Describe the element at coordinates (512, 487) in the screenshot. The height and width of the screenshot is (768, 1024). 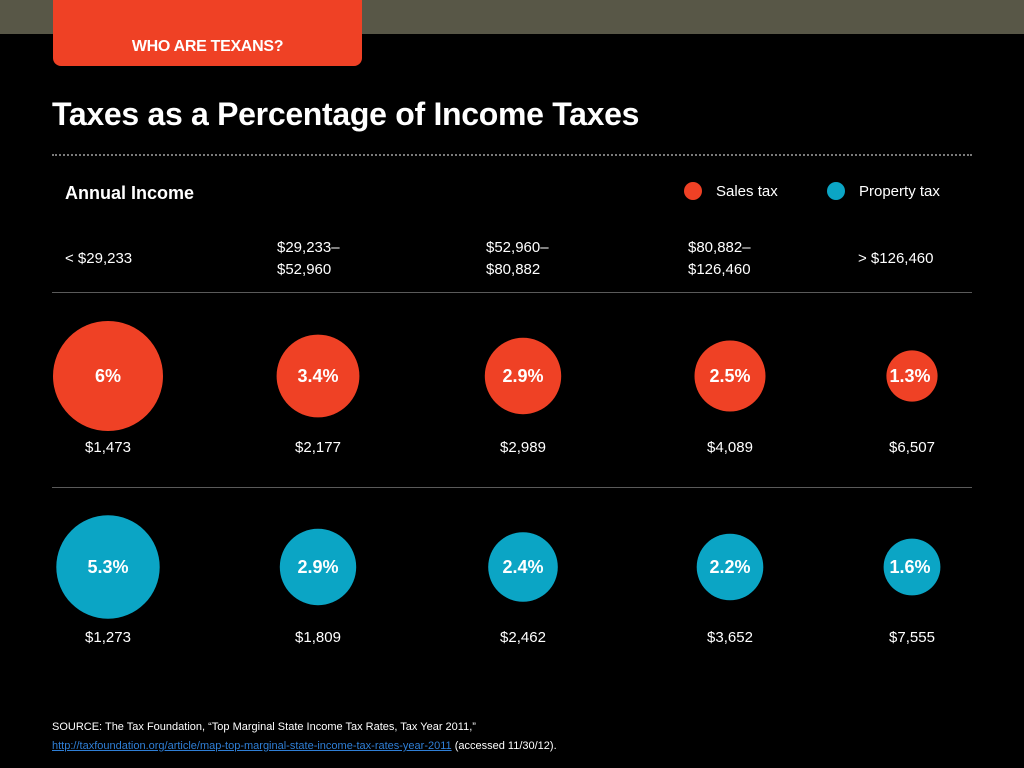
I see `row-divider` at that location.